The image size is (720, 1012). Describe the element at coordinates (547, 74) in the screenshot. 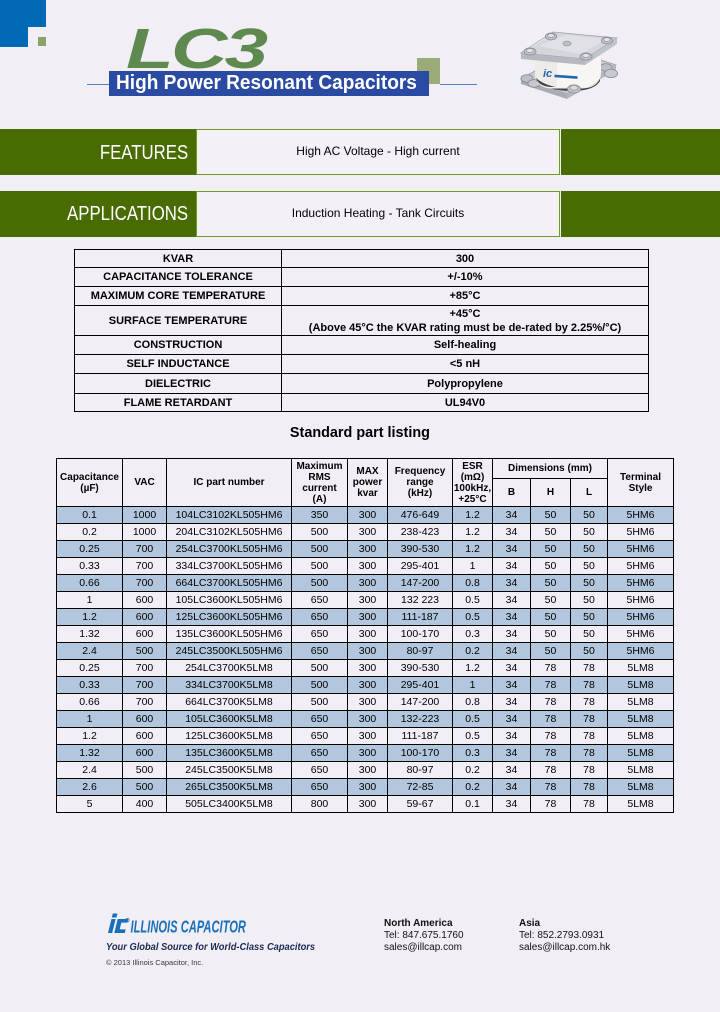

I see `svg-text: ic` at that location.